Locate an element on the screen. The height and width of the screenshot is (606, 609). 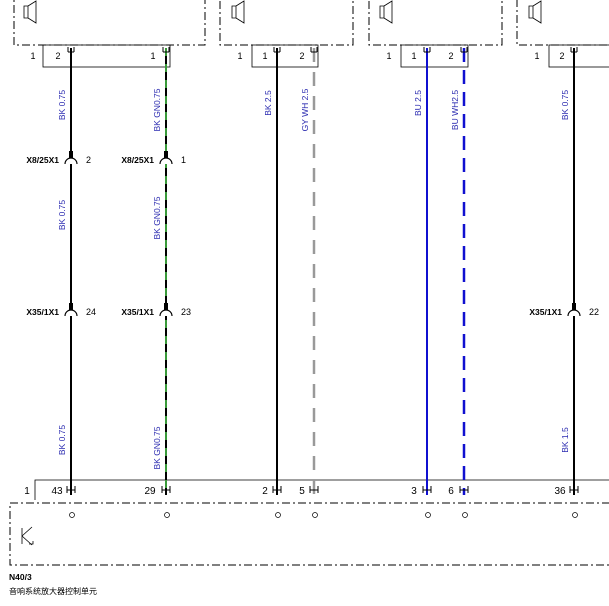
splice-pin: 22 is located at coordinates (594, 312).